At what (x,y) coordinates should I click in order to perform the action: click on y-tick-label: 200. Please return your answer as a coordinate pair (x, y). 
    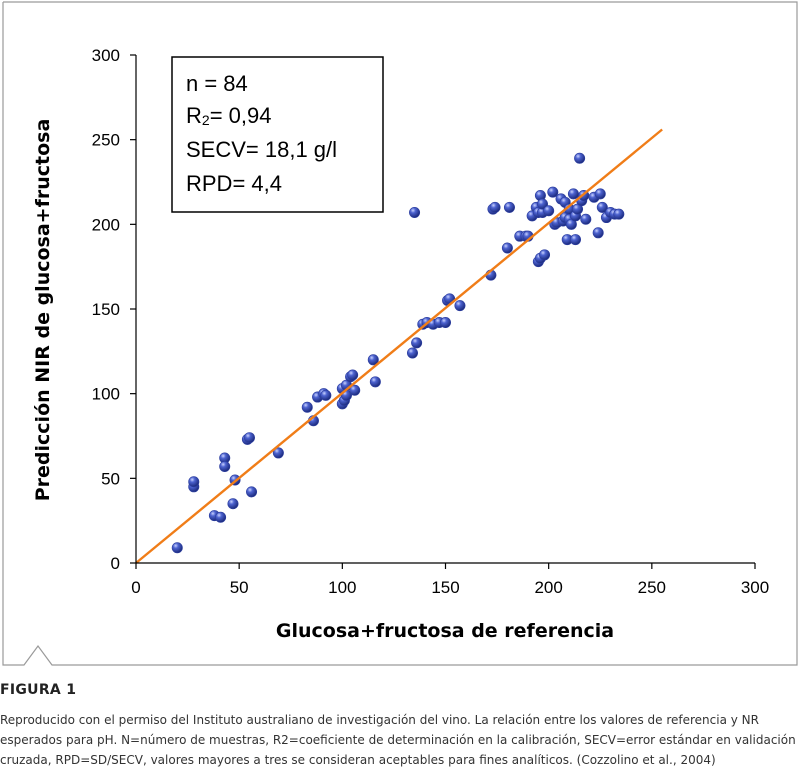
    Looking at the image, I should click on (106, 224).